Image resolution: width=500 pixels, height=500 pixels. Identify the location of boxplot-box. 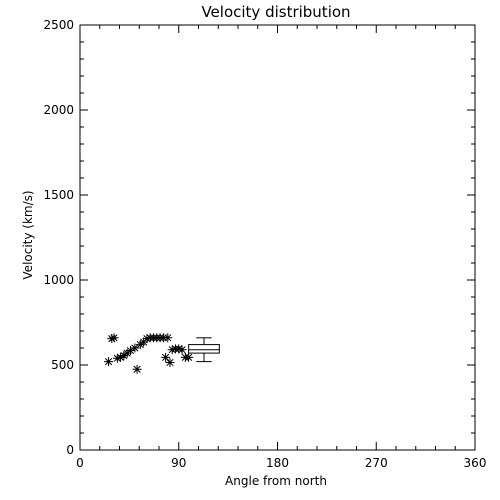
(204, 349).